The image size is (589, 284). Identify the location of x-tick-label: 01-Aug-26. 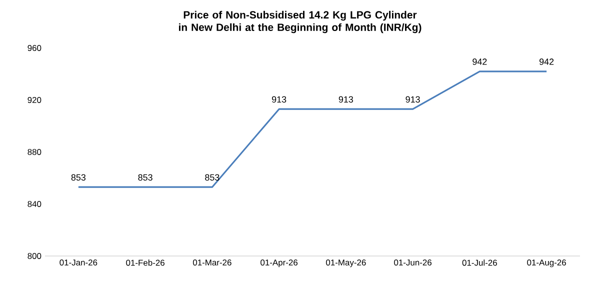
(546, 264).